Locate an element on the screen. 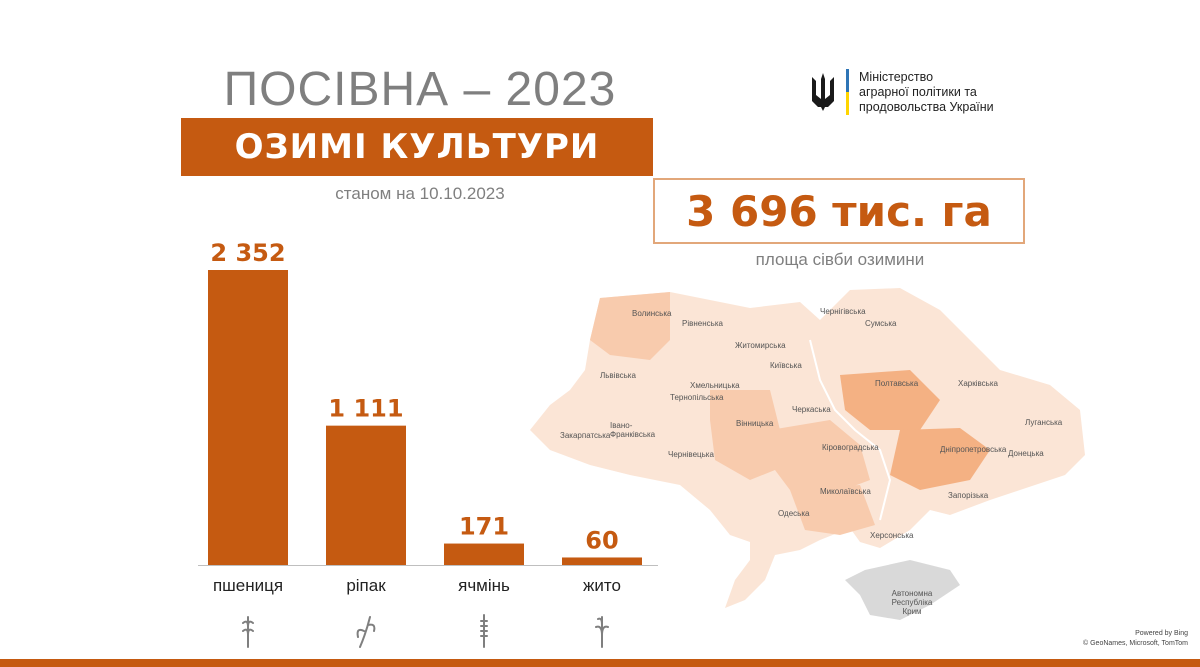 The image size is (1200, 667). category-label-3: жито is located at coordinates (602, 585).